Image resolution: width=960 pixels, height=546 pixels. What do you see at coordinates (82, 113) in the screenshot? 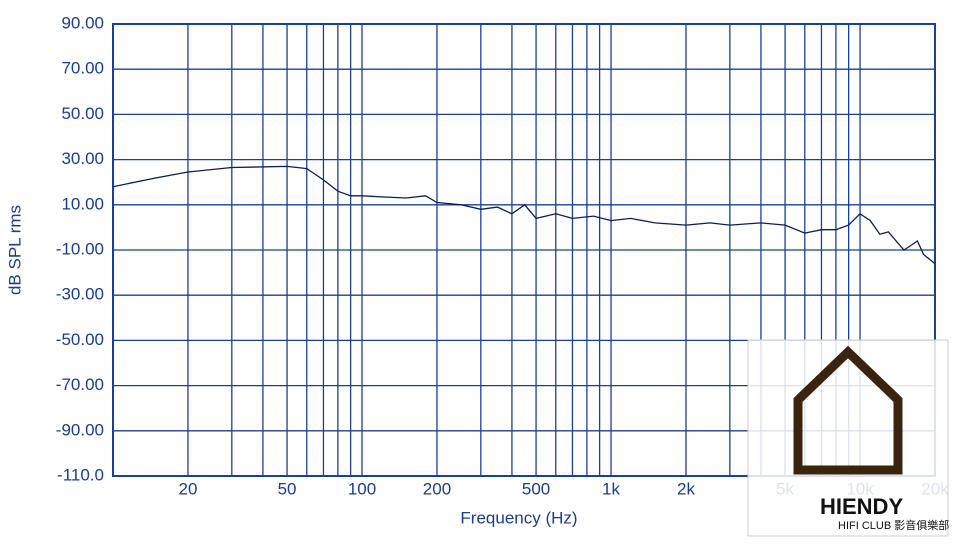
I see `y-tick-label: 50.00` at bounding box center [82, 113].